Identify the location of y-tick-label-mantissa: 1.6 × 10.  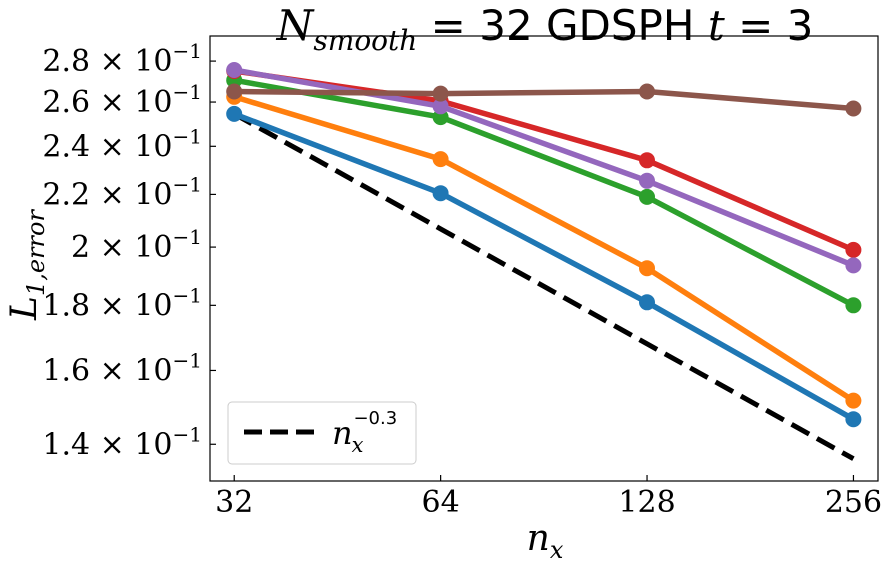
(107, 370).